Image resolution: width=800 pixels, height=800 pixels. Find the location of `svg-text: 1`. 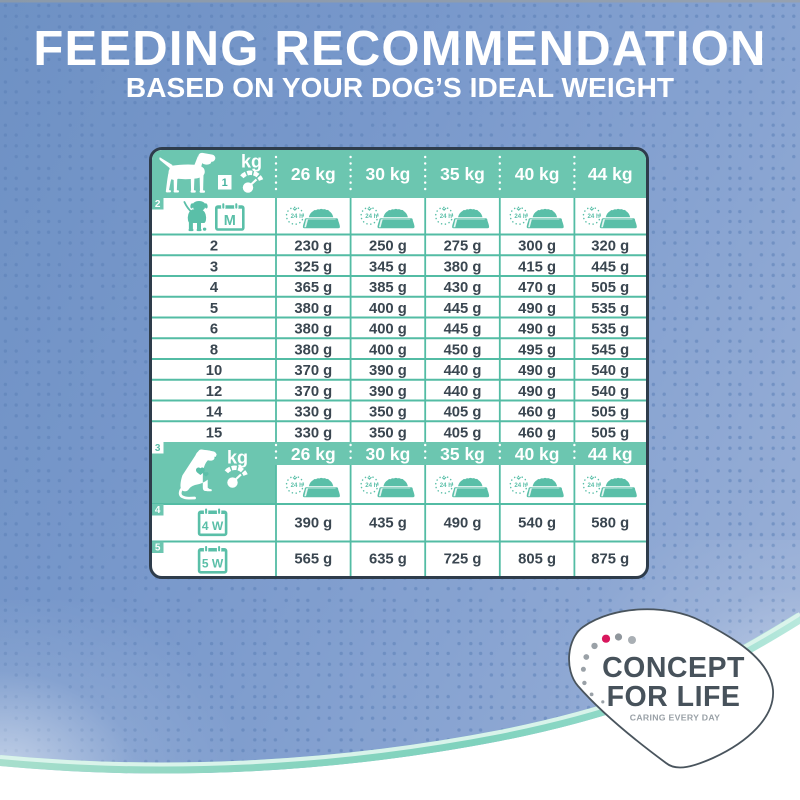

svg-text: 1 is located at coordinates (225, 183).